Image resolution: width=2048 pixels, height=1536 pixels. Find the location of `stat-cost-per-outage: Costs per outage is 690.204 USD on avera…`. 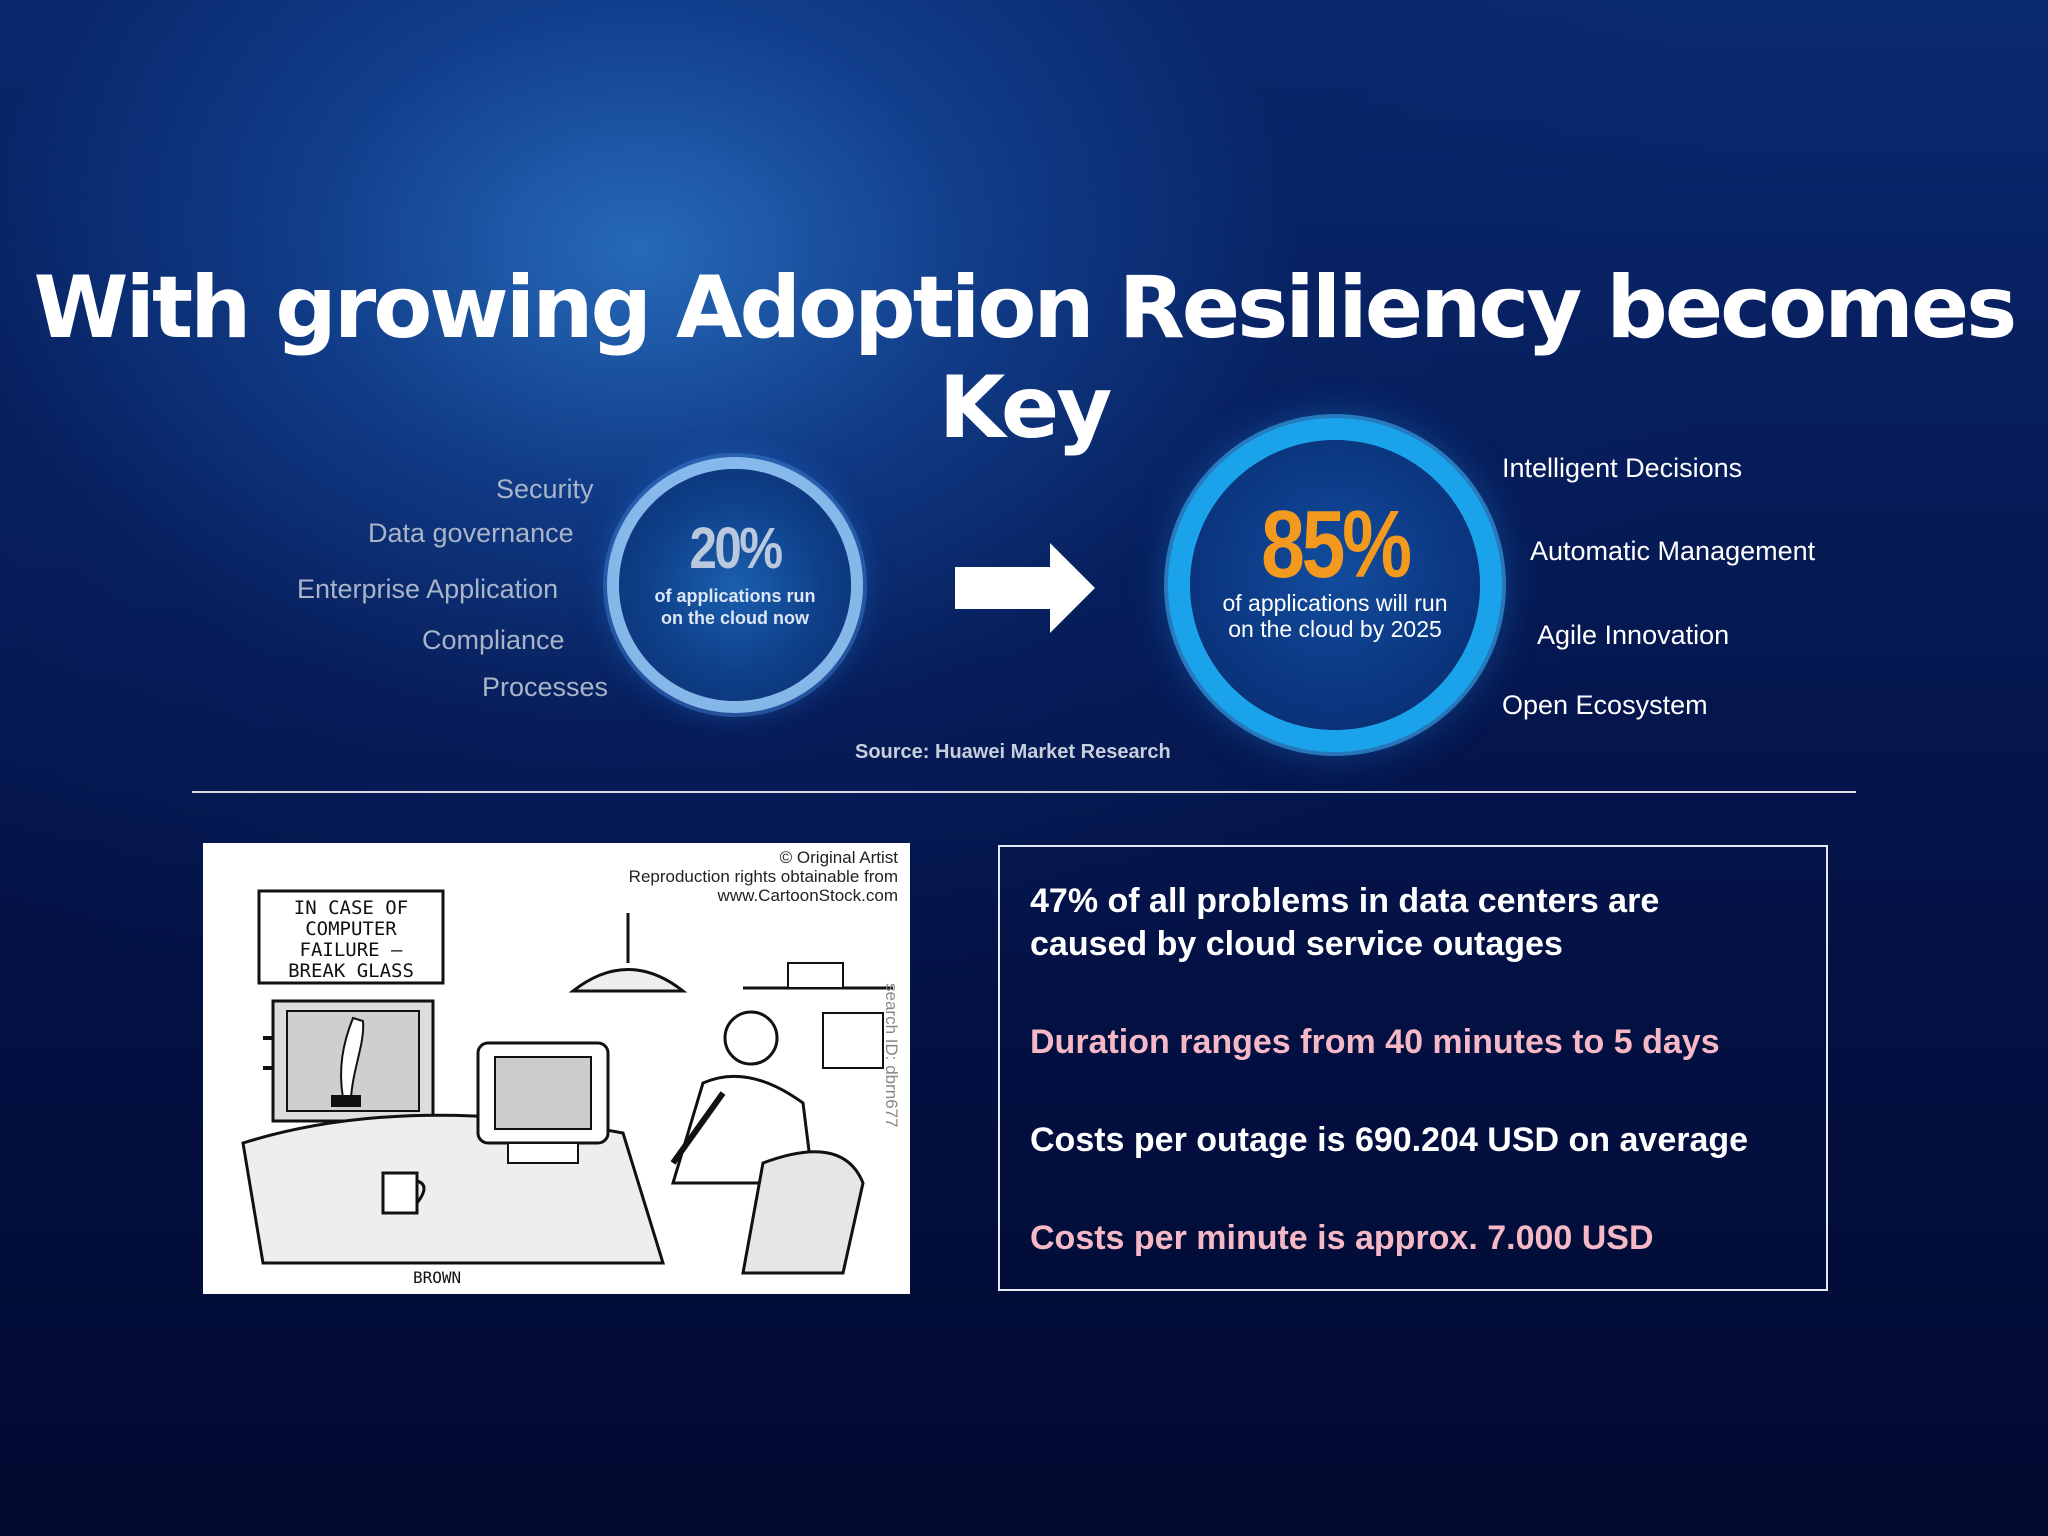

stat-cost-per-outage: Costs per outage is 690.204 USD on avera… is located at coordinates (1389, 1140).